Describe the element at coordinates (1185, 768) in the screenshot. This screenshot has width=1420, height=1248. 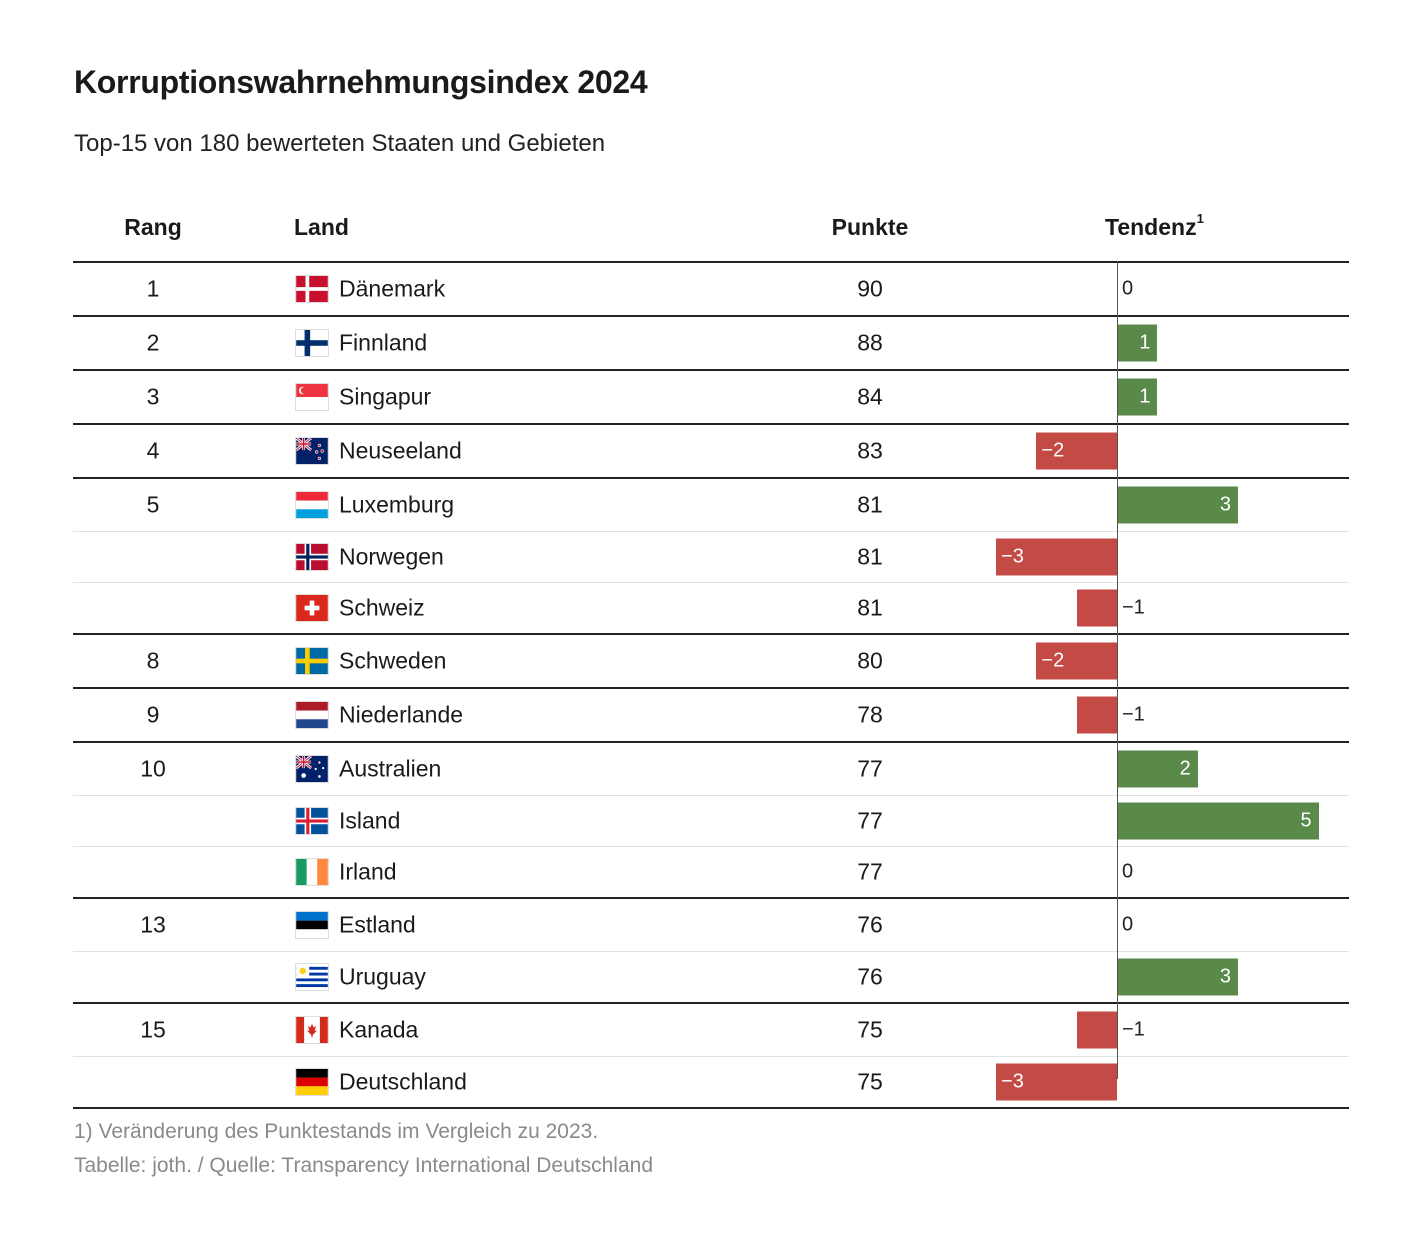
I see `tendency-value-label: 2` at that location.